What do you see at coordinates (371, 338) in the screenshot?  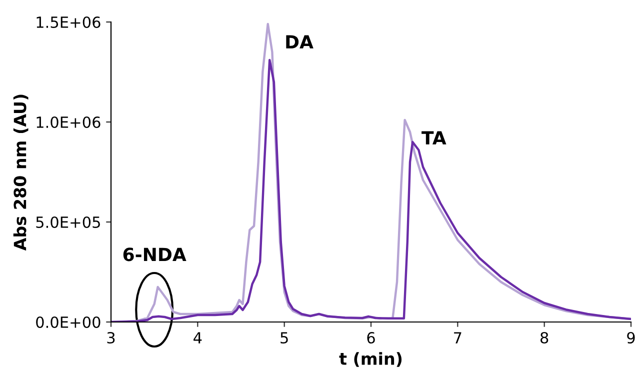 I see `x-tick-label: 6` at bounding box center [371, 338].